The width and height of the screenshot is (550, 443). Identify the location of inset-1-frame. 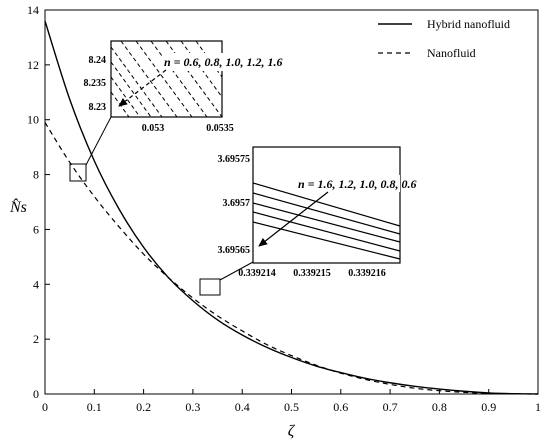
(166, 79).